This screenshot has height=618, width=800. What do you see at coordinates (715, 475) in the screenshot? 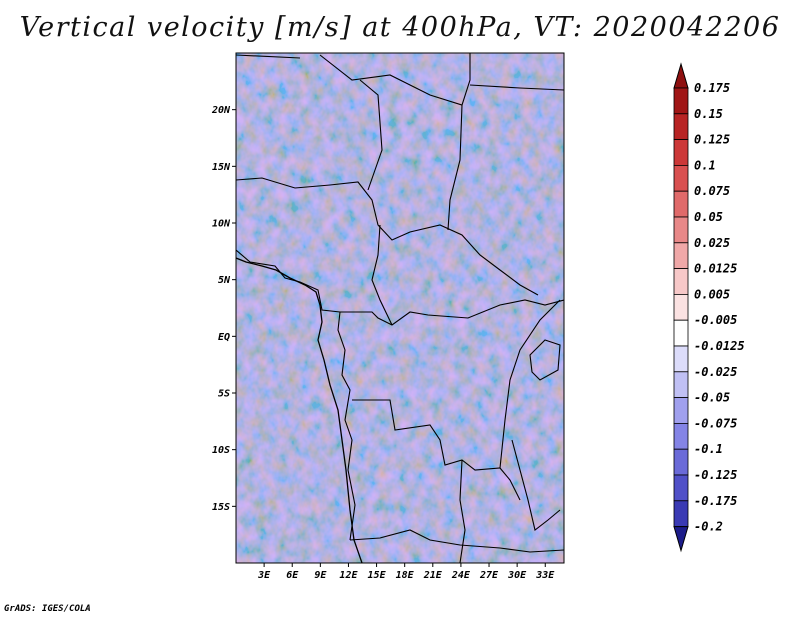
I see `colorbar-label: -0.125` at bounding box center [715, 475].